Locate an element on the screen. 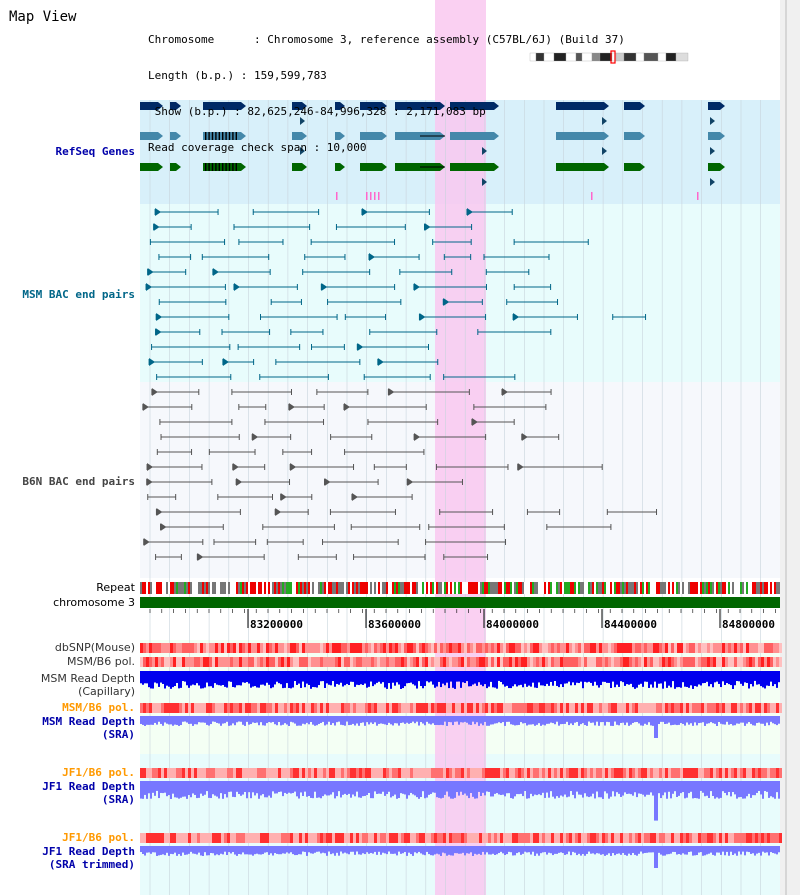 The image size is (800, 895). msm-pol-label: MSM/B6 pol. is located at coordinates (101, 661).